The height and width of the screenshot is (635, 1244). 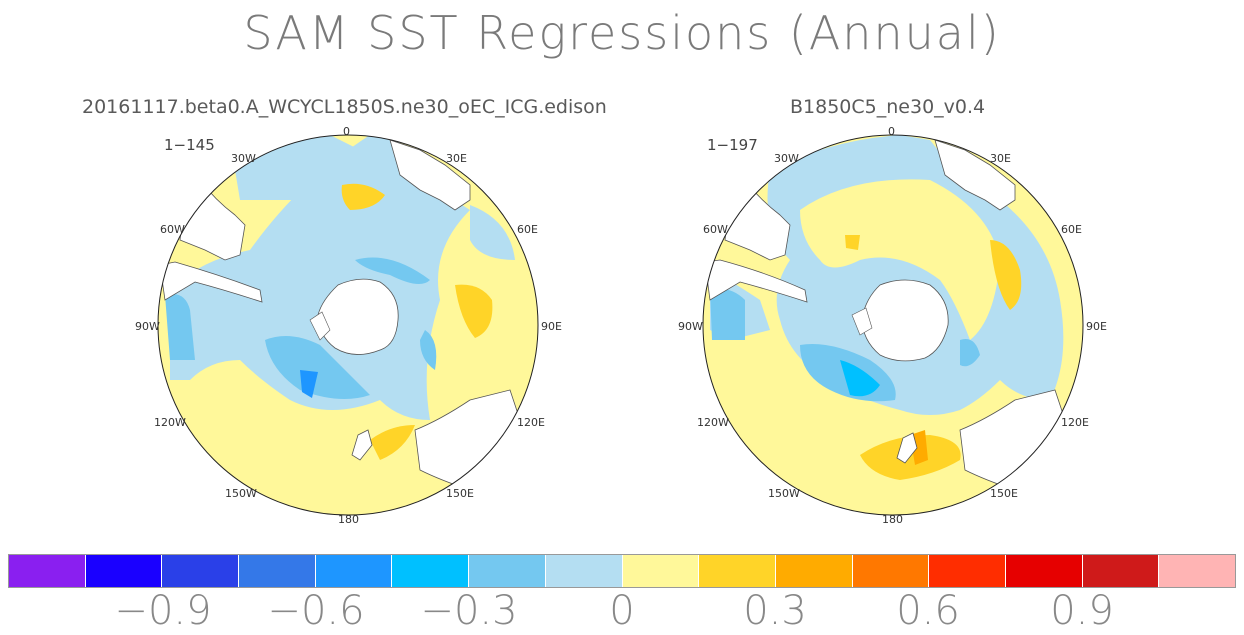 What do you see at coordinates (460, 493) in the screenshot?
I see `p1-lon-150e: 150E` at bounding box center [460, 493].